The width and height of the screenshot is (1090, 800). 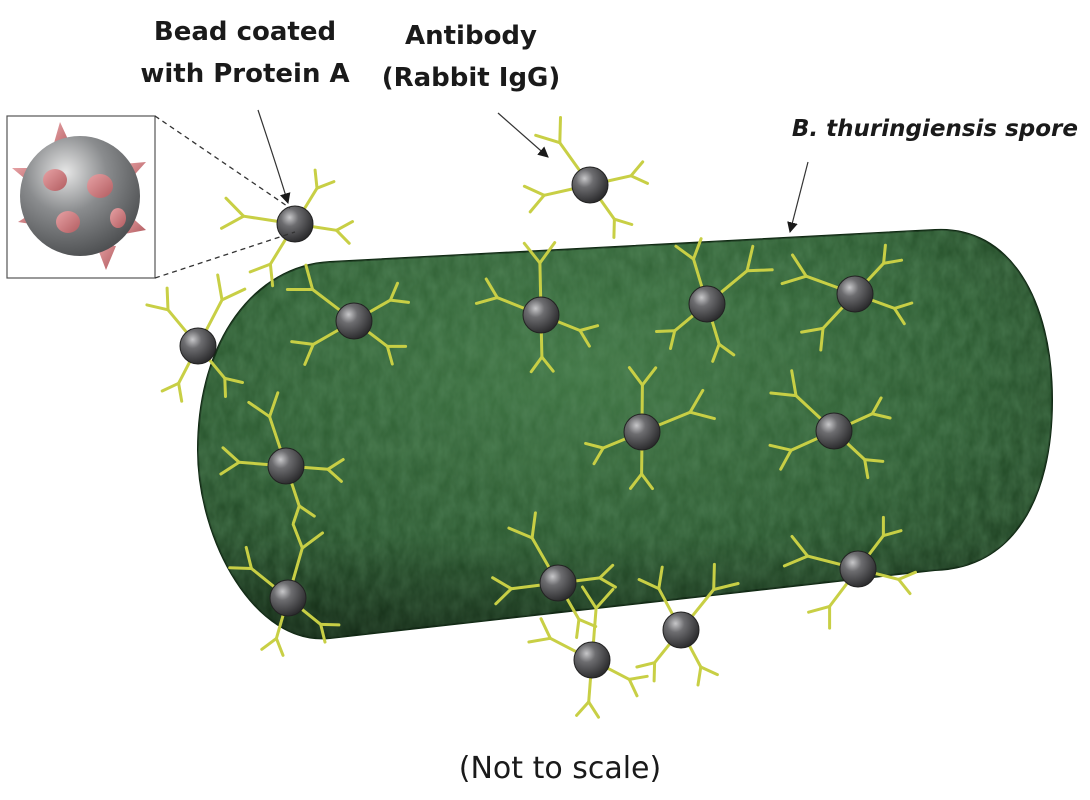 What do you see at coordinates (79, 196) in the screenshot?
I see `protein-a-bead-icon` at bounding box center [79, 196].